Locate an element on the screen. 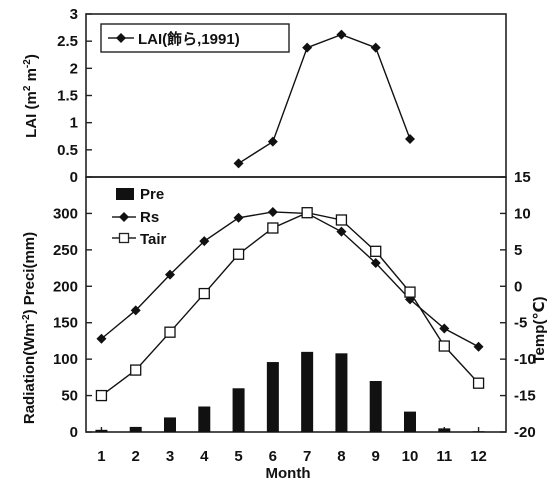  right-y-tick-label: 5 is located at coordinates (518, 250).